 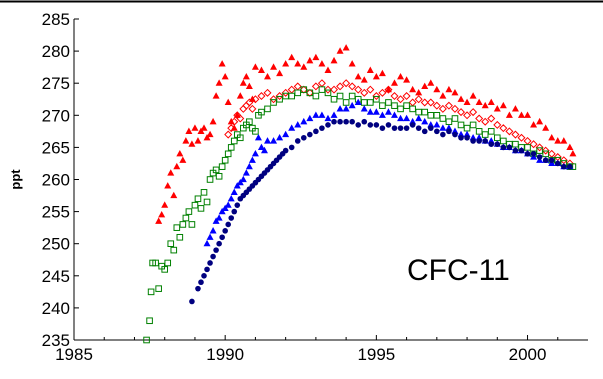 What do you see at coordinates (74, 354) in the screenshot?
I see `x-tick-label: 1985` at bounding box center [74, 354].